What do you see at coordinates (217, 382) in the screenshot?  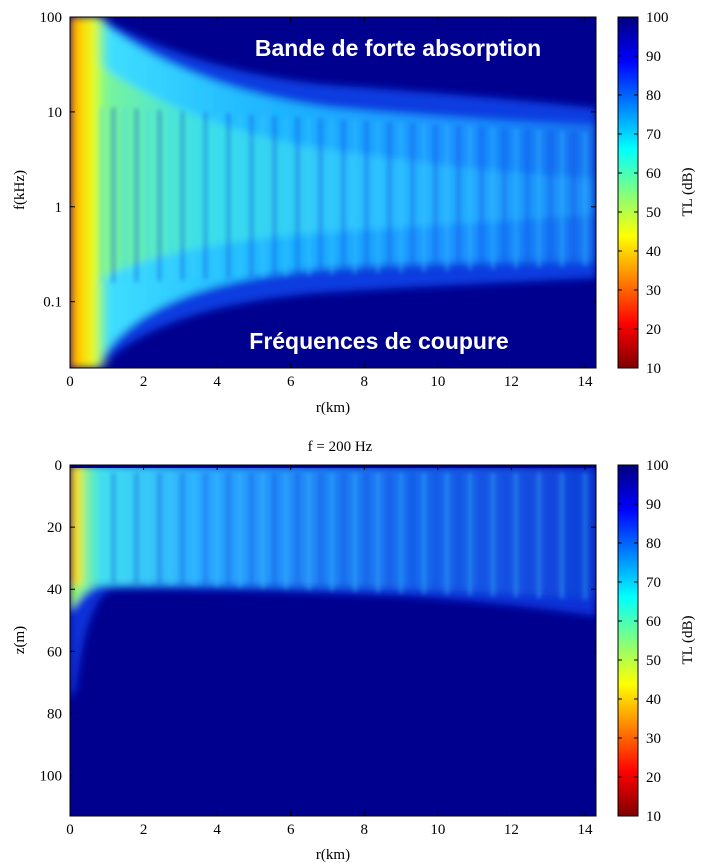 I see `x-tick-label: 4` at bounding box center [217, 382].